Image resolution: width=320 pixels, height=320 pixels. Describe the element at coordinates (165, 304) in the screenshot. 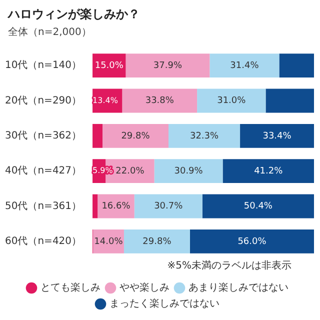

I see `legend-label: まったく楽しみではない` at that location.